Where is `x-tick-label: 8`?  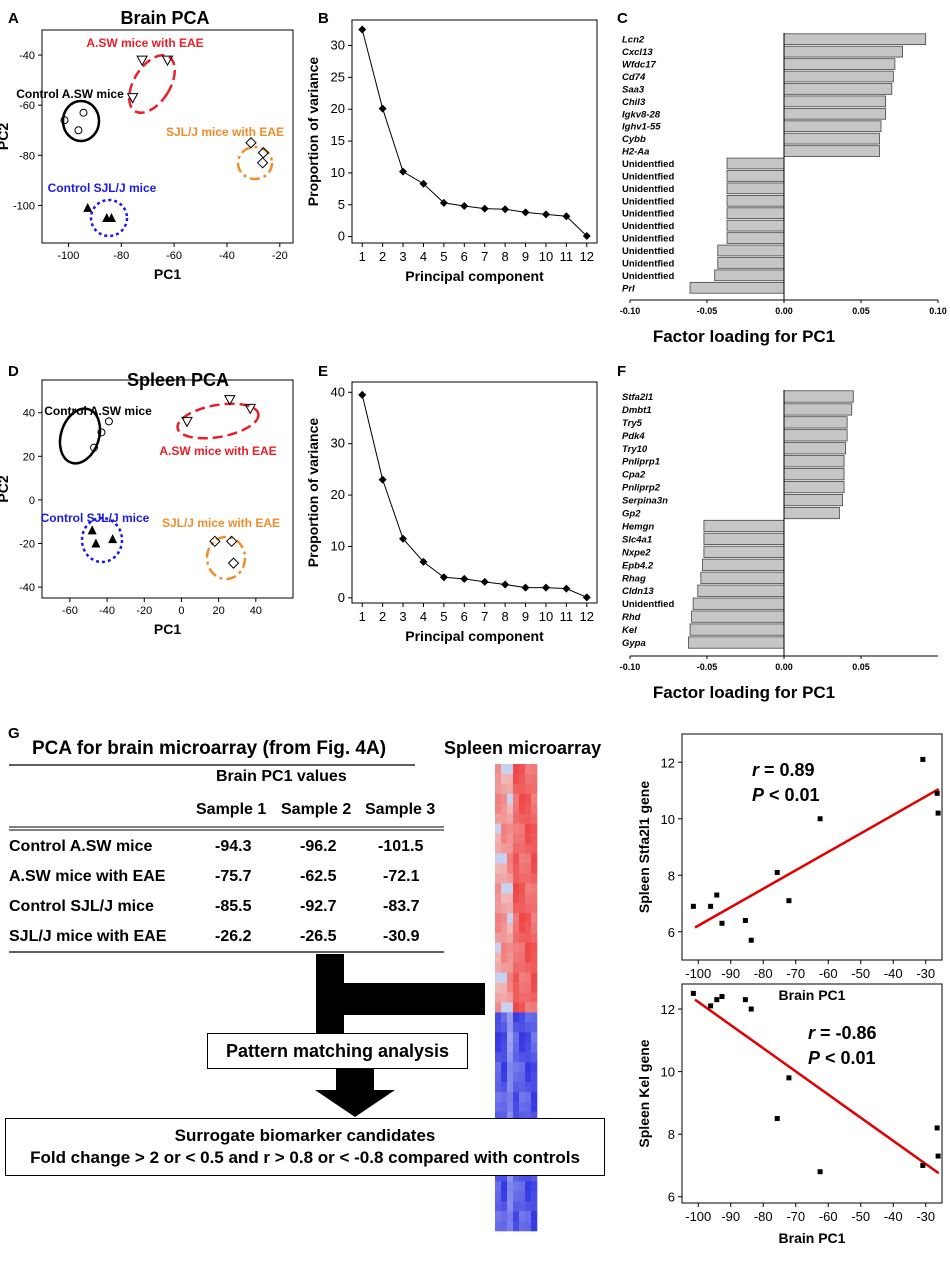
x-tick-label: 8 is located at coordinates (505, 616).